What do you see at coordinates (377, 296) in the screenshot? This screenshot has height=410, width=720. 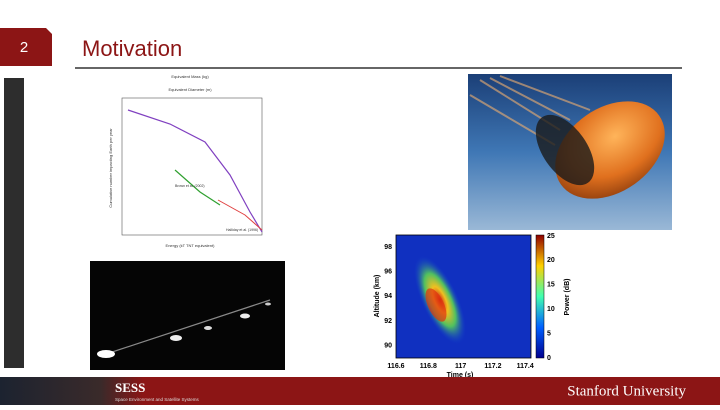 I see `axis-title: Altitude (km)` at bounding box center [377, 296].